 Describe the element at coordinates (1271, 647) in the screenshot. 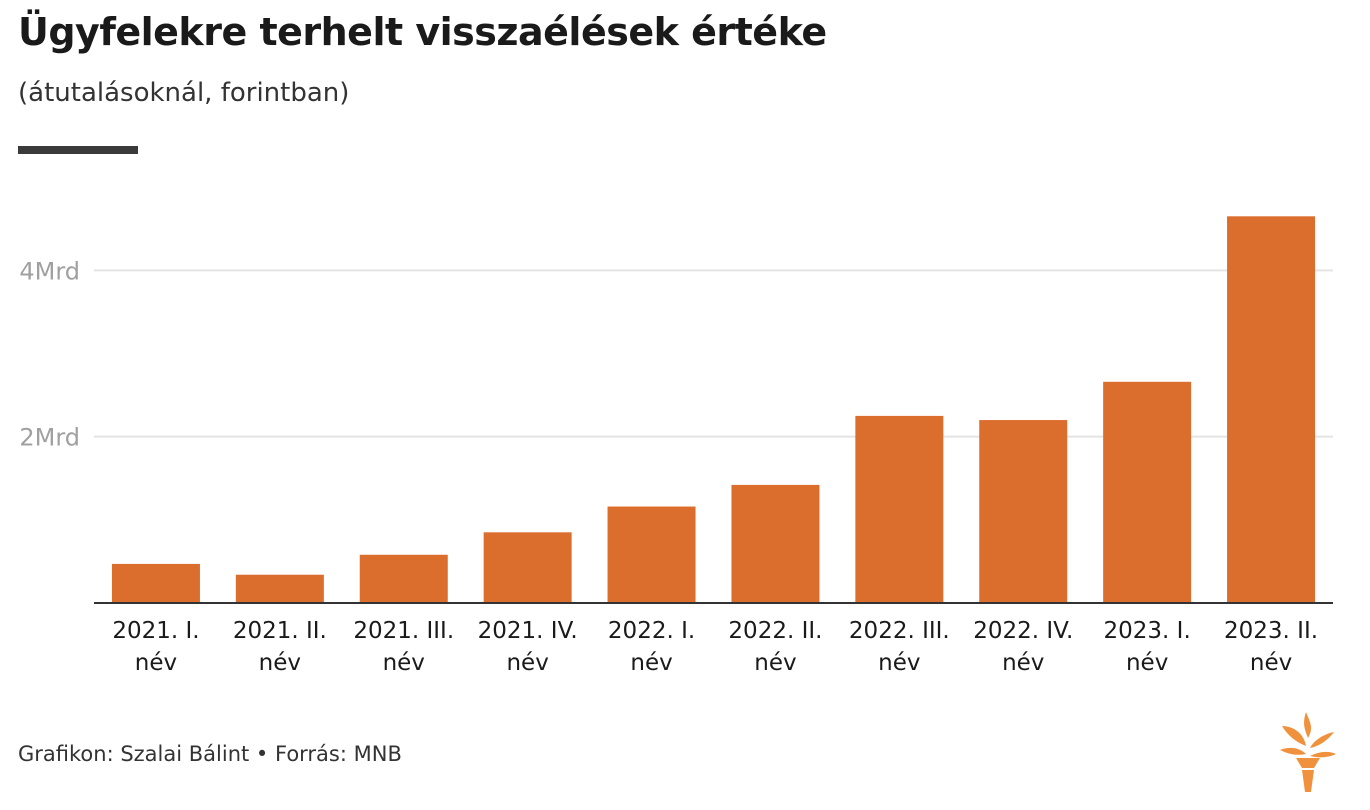

I see `x-tick-label: 2023. II. név` at that location.